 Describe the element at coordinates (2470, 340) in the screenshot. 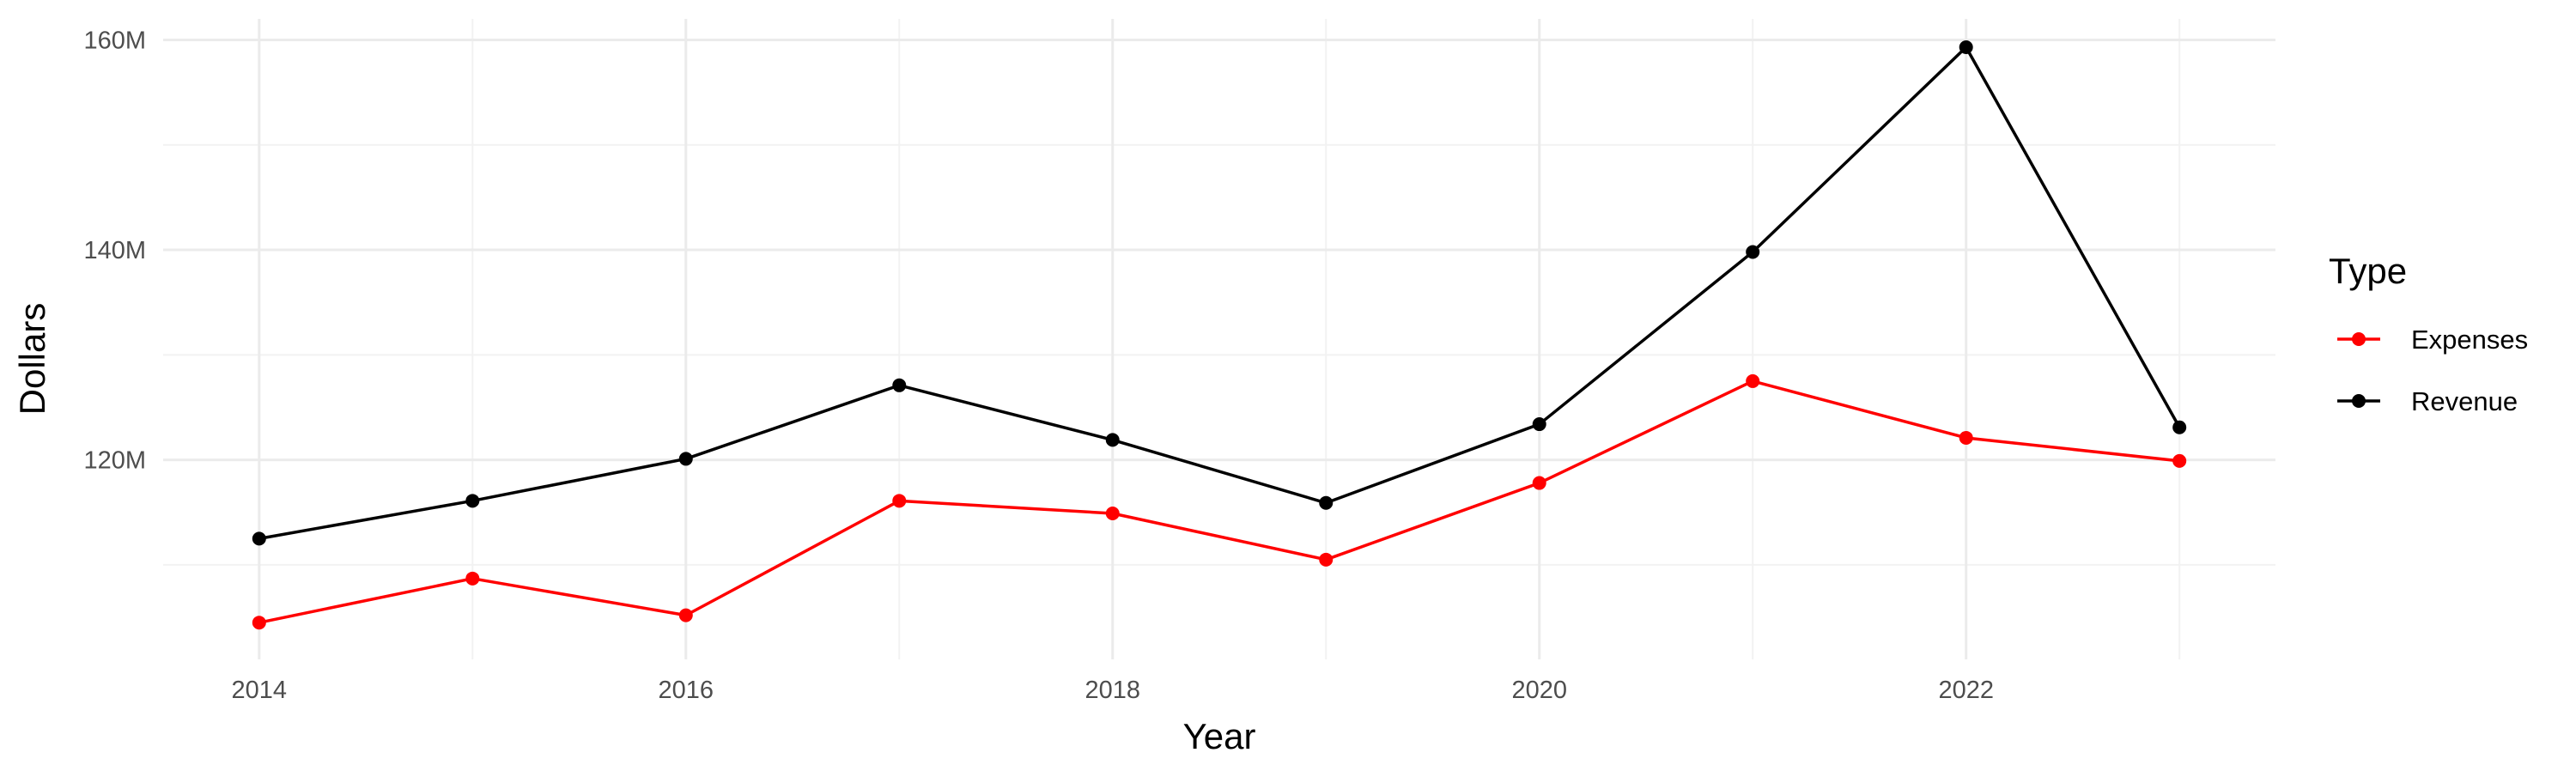

I see `legend-label: Expenses` at that location.